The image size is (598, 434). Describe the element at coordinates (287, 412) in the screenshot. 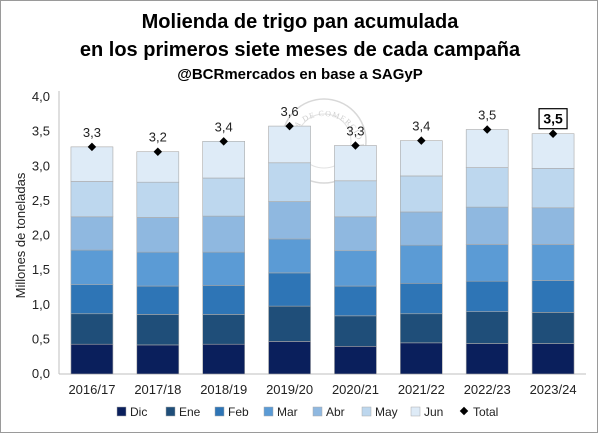

I see `legend-label-mar: Mar` at that location.